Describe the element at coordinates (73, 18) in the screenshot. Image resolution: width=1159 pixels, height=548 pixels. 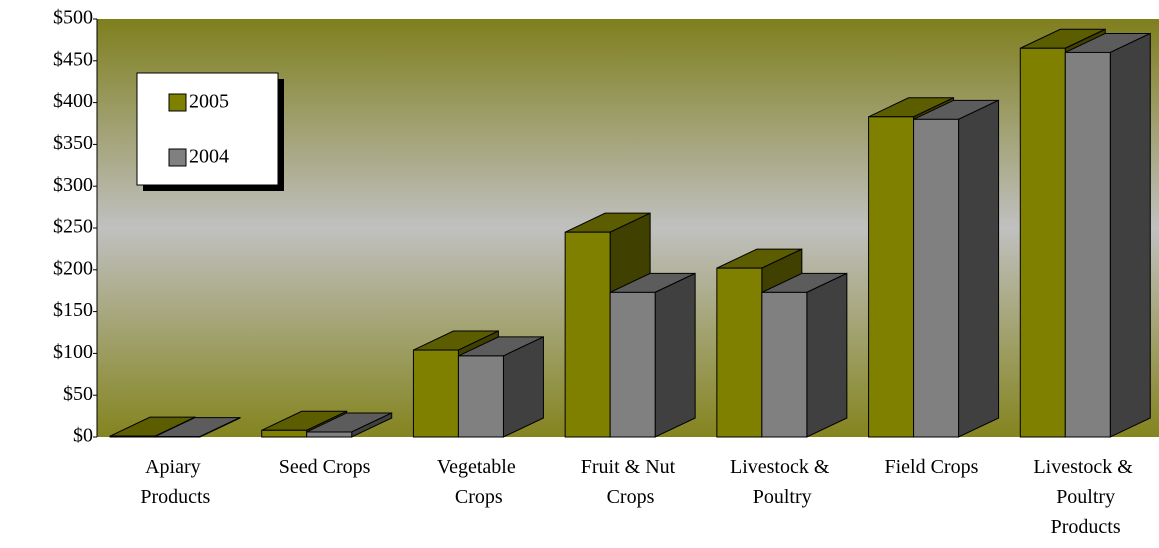
I see `y-tick-label: $500` at that location.